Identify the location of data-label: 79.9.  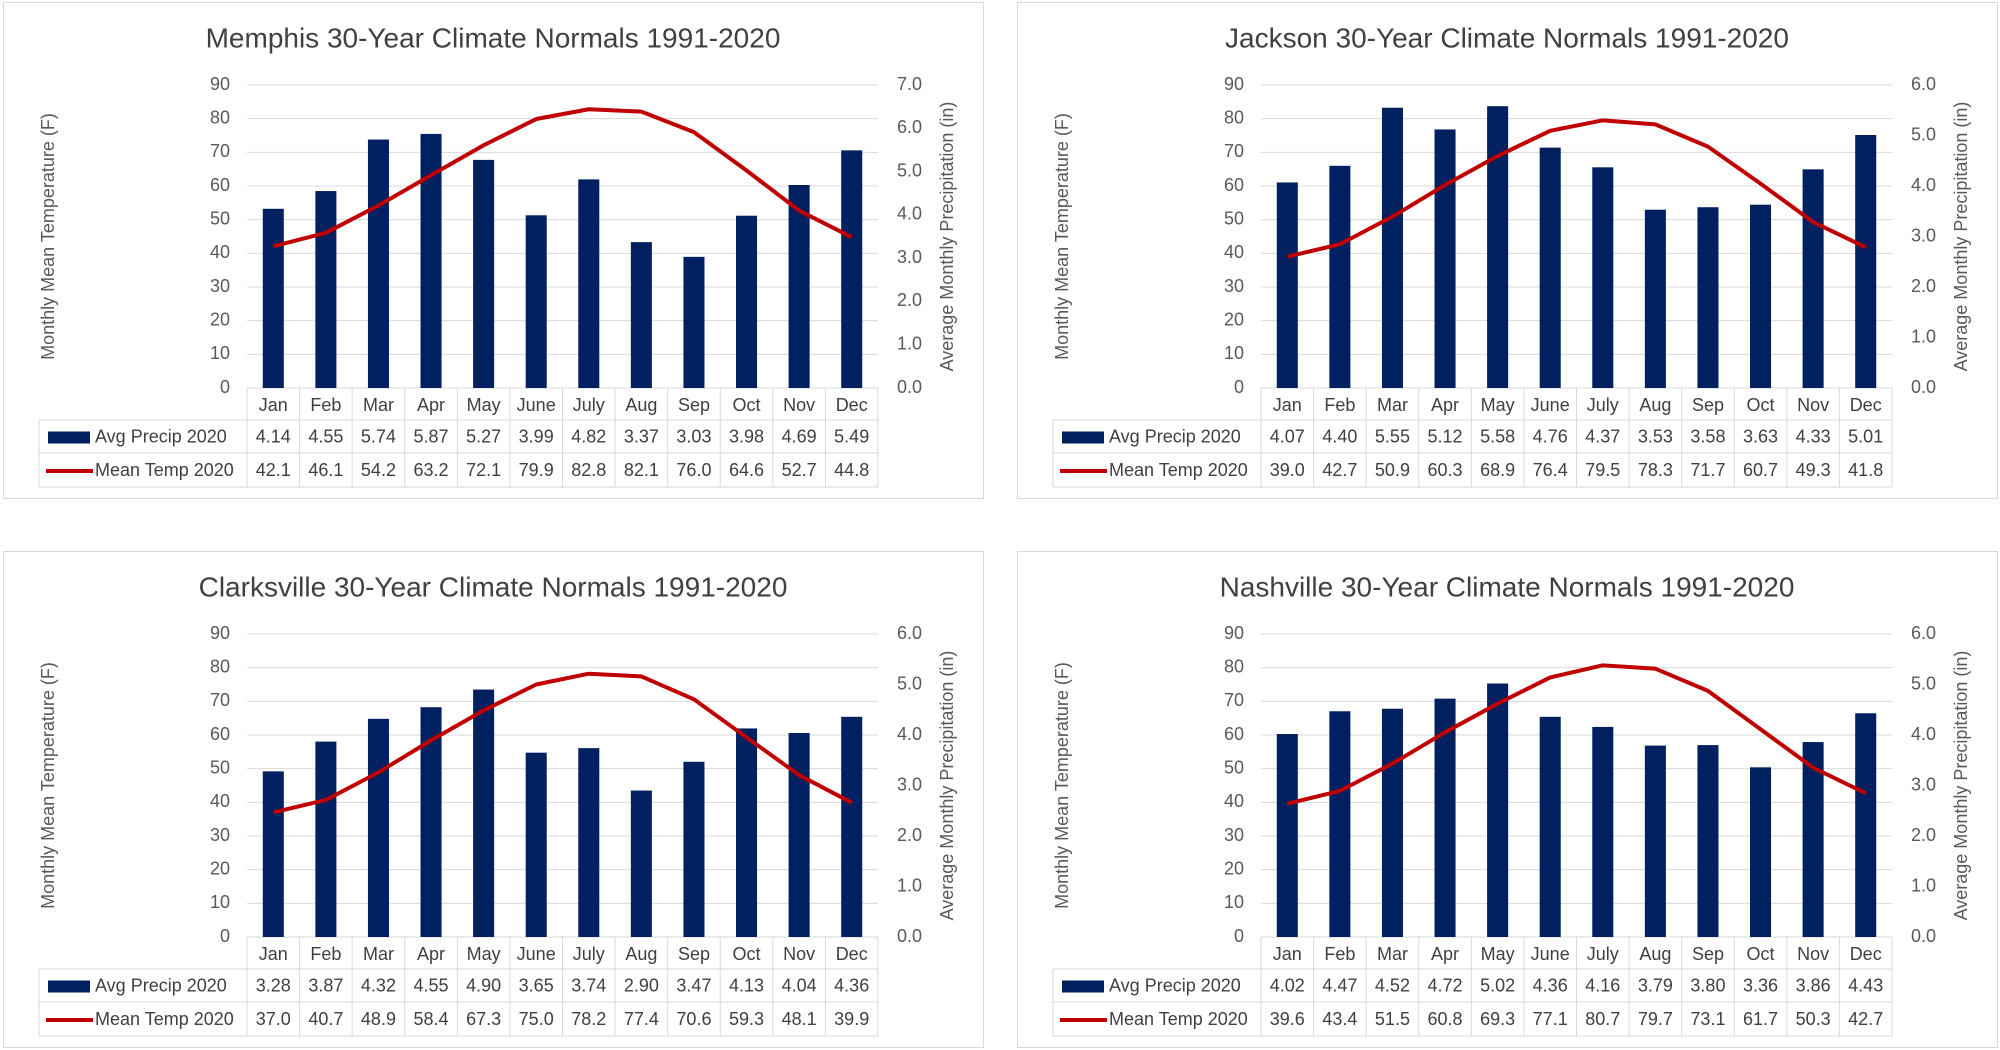
(536, 470).